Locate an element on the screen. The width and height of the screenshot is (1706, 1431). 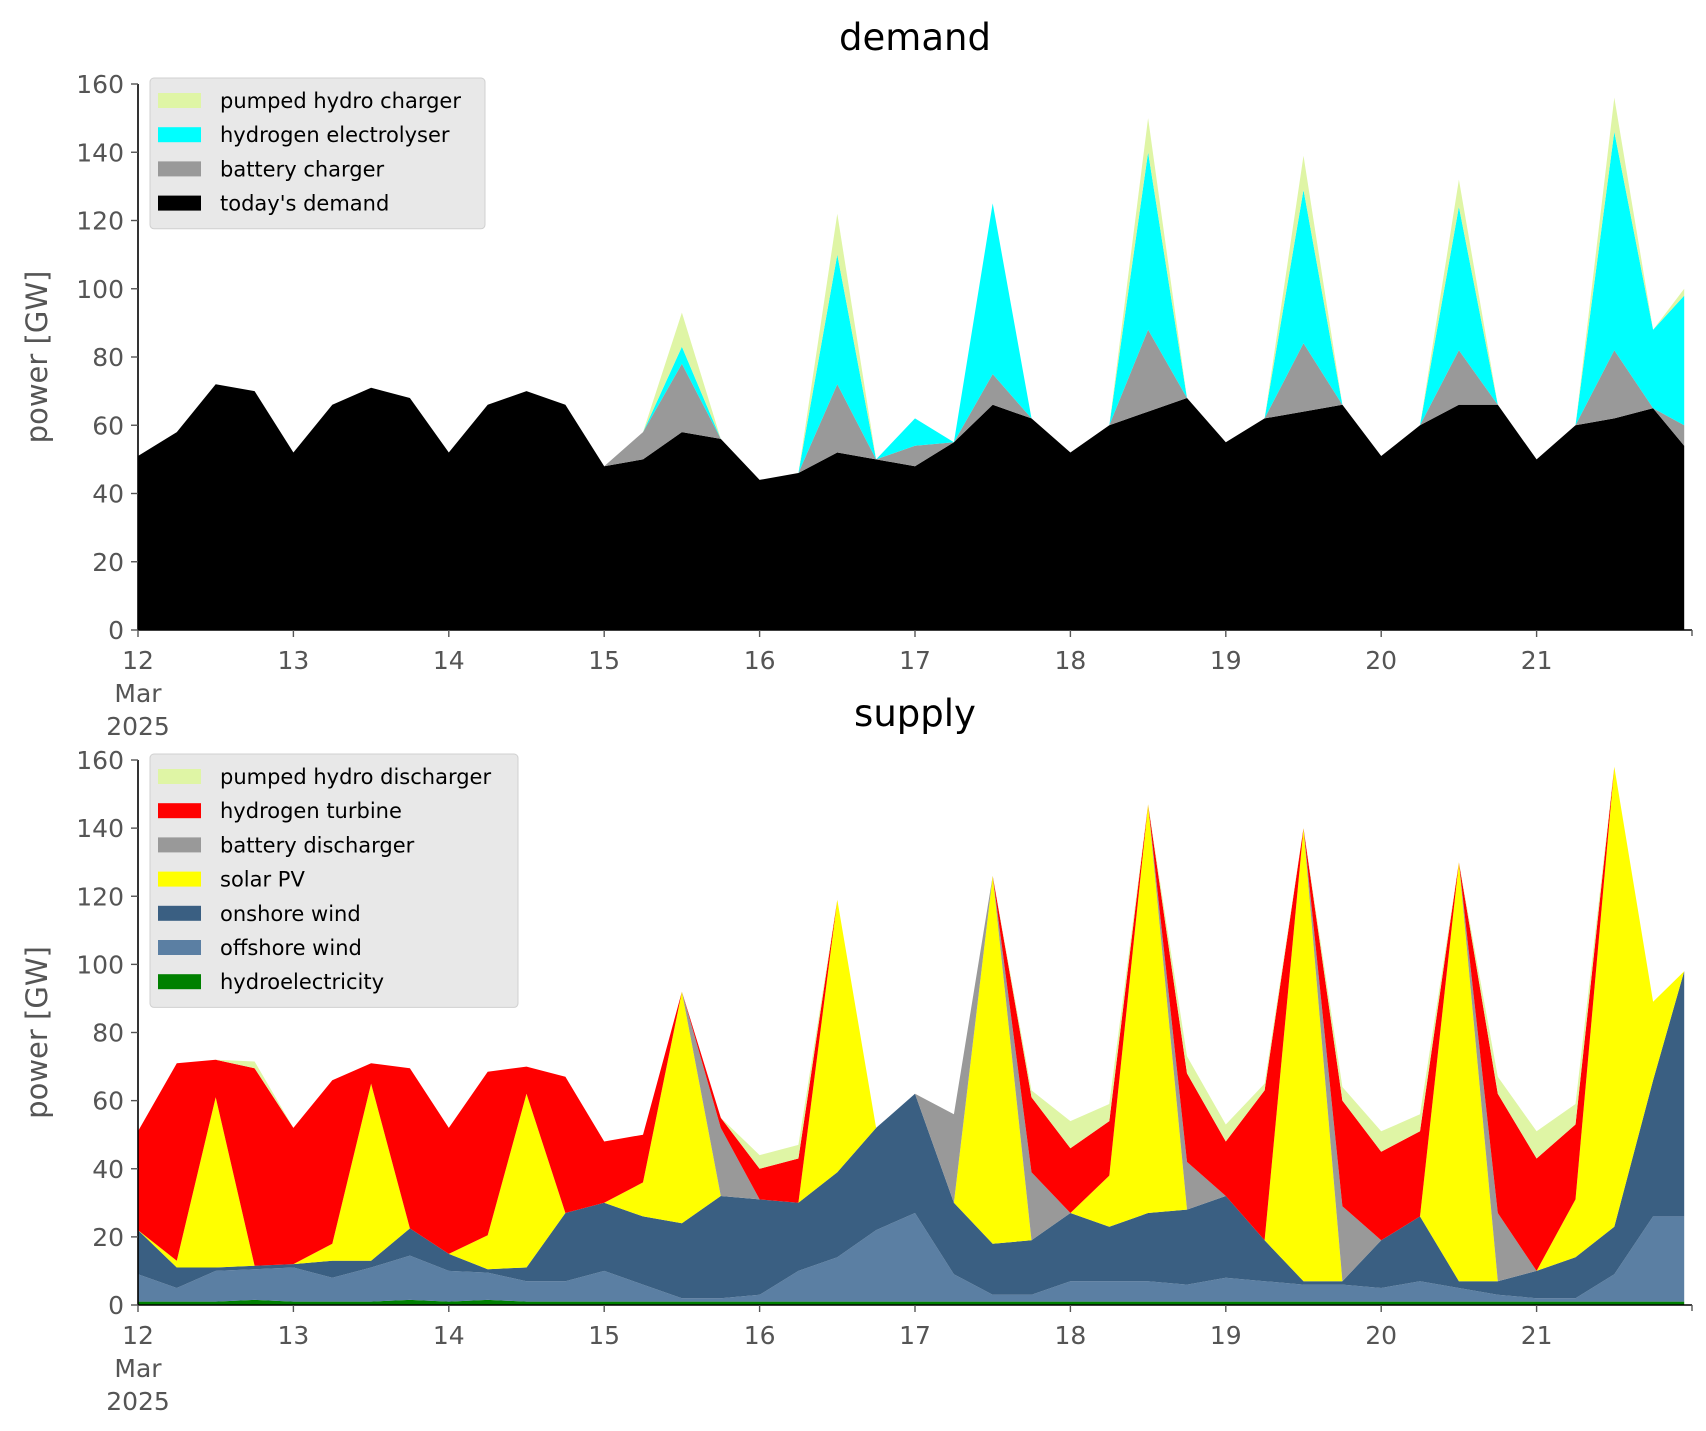
demand-legend-swatch-pumped-hydro-charger is located at coordinates (179, 100).